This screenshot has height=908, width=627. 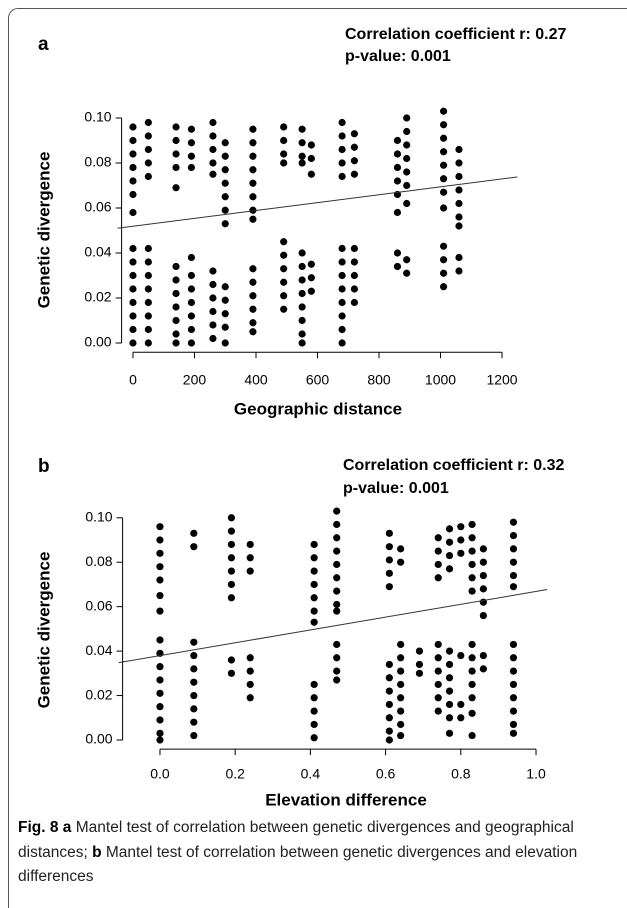 I want to click on x-tick-label: 0.2, so click(x=235, y=774).